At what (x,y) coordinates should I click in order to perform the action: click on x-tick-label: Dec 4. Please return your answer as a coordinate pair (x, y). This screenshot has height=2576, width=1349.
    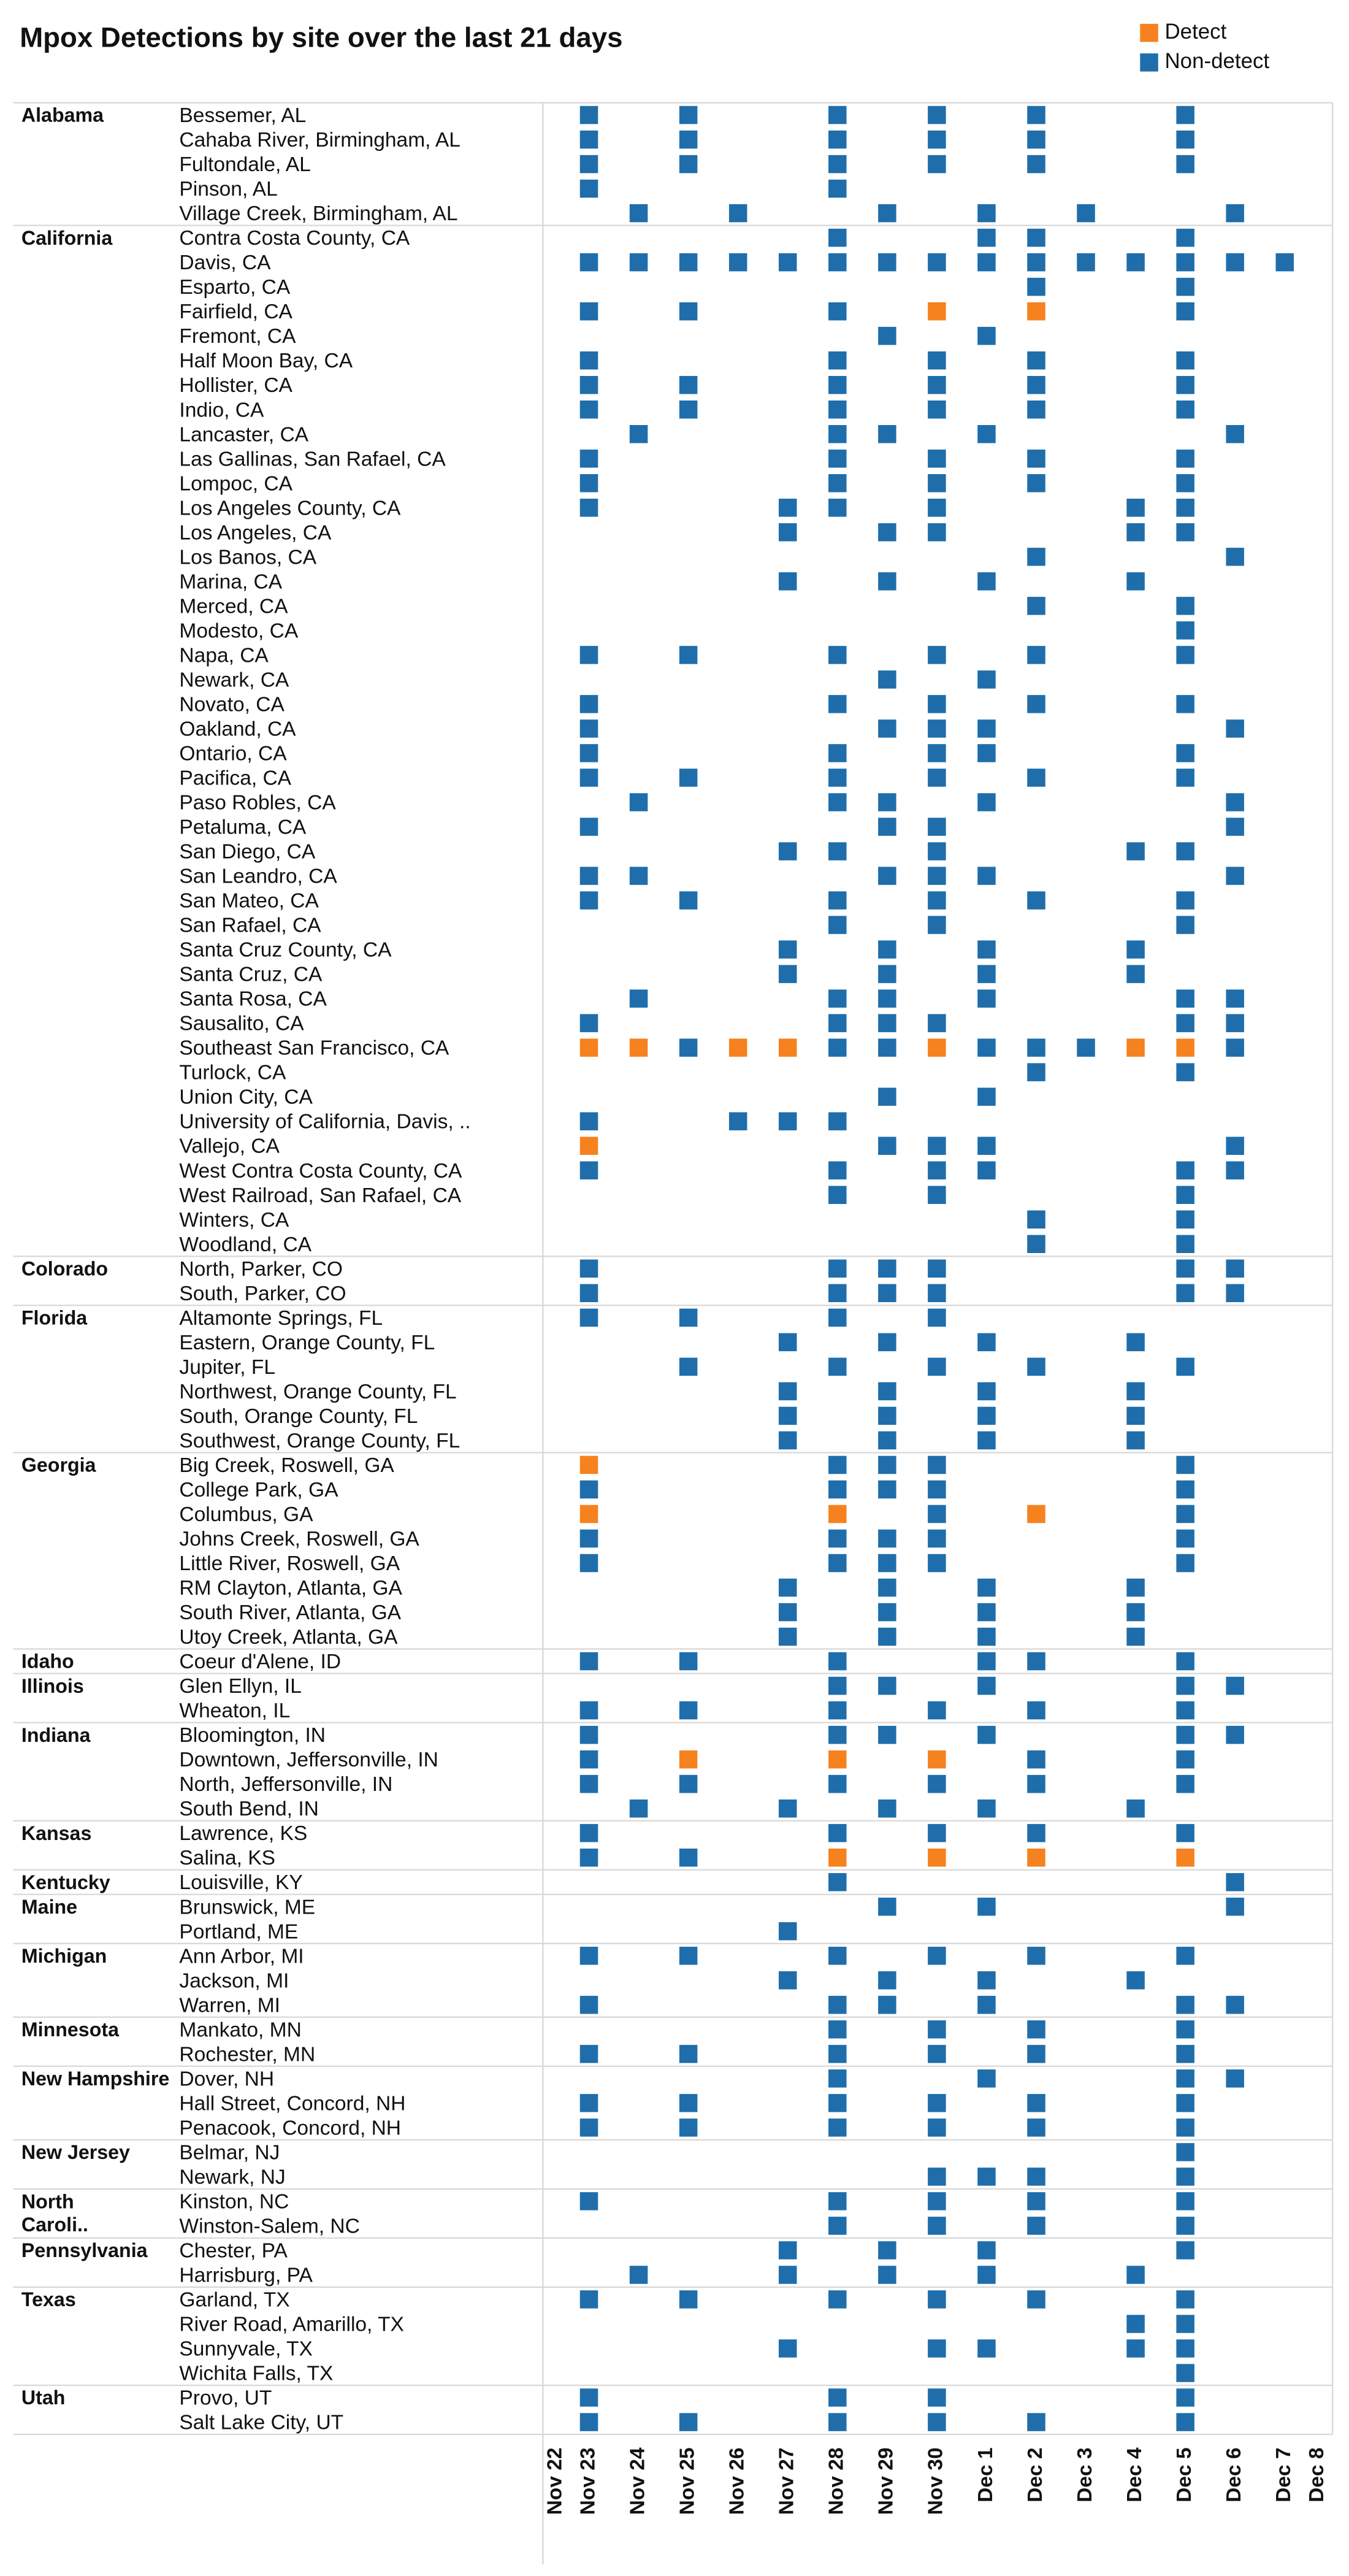
    Looking at the image, I should click on (1134, 2474).